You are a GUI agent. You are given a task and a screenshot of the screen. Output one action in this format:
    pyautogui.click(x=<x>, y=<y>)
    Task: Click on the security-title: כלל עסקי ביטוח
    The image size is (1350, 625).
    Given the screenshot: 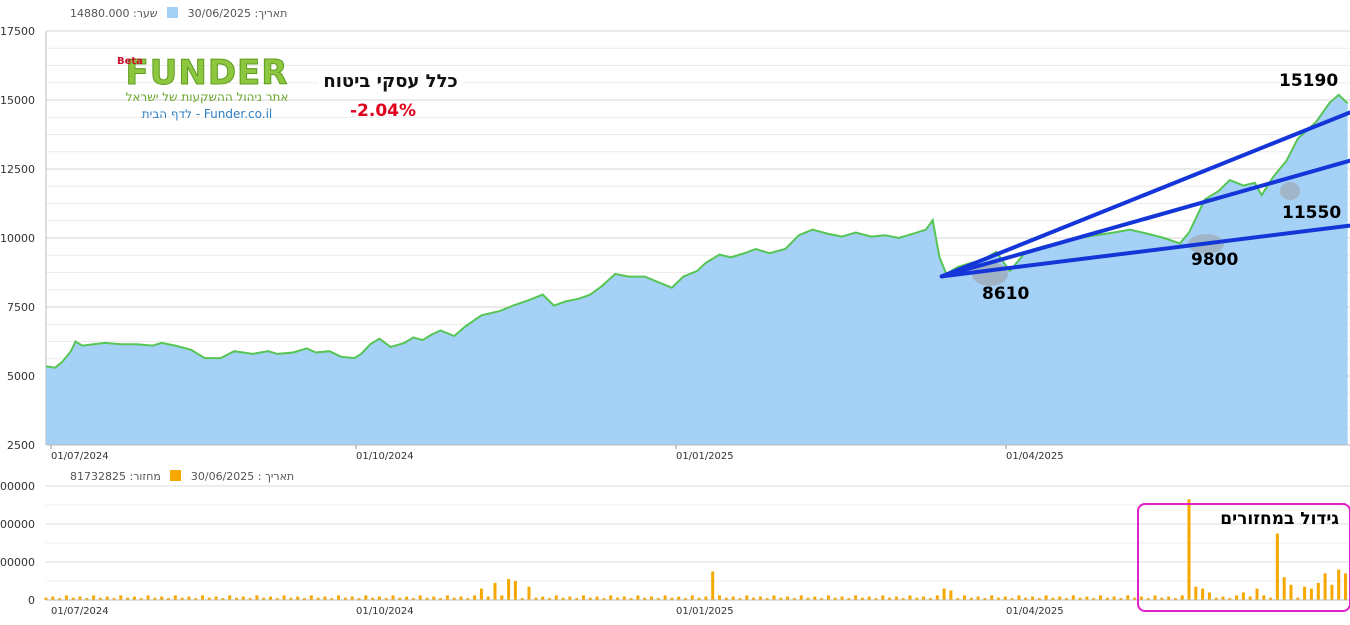 What is the action you would take?
    pyautogui.click(x=390, y=82)
    